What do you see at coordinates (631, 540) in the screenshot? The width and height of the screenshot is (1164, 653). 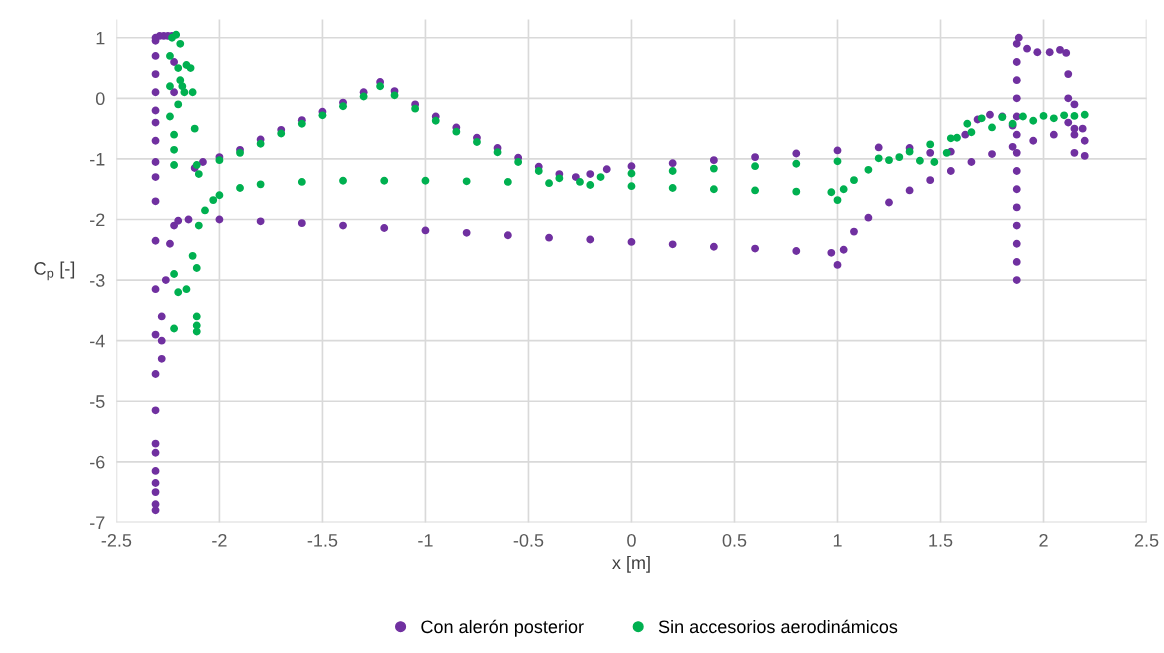 I see `x-tick-label: 0` at bounding box center [631, 540].